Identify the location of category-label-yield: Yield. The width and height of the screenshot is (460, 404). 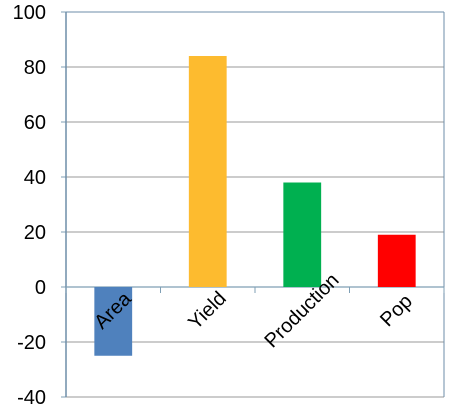
(207, 311).